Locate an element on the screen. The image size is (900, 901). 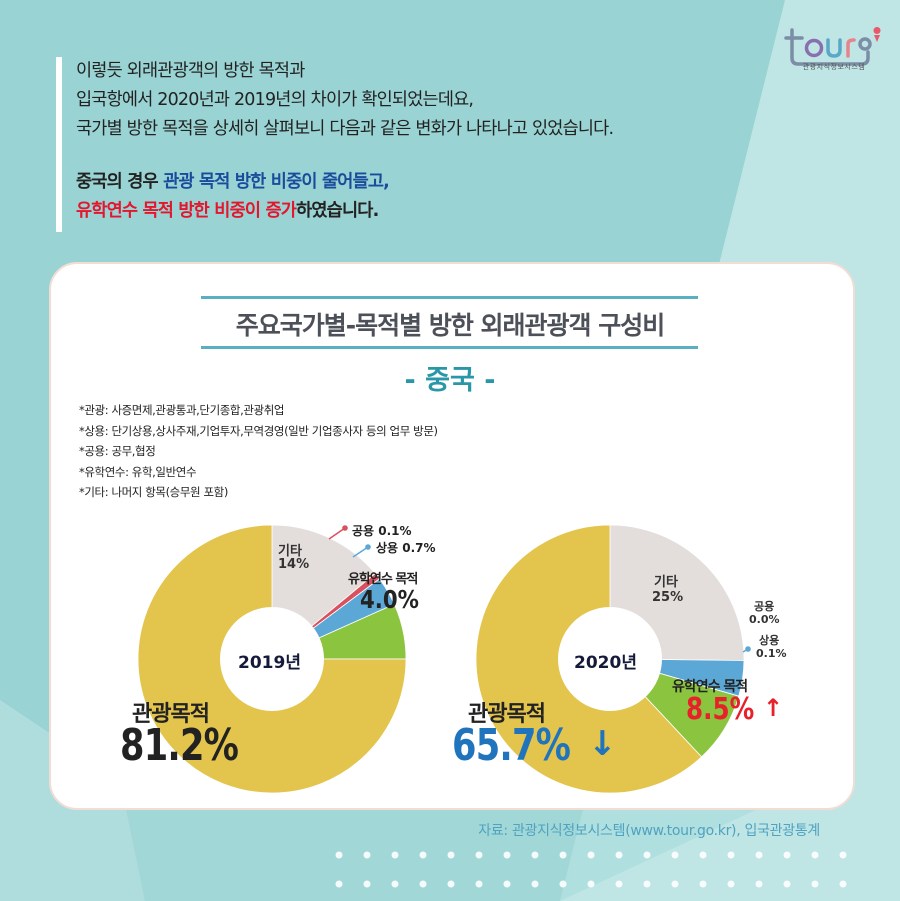
label-2020-other-value: 25% is located at coordinates (668, 597).